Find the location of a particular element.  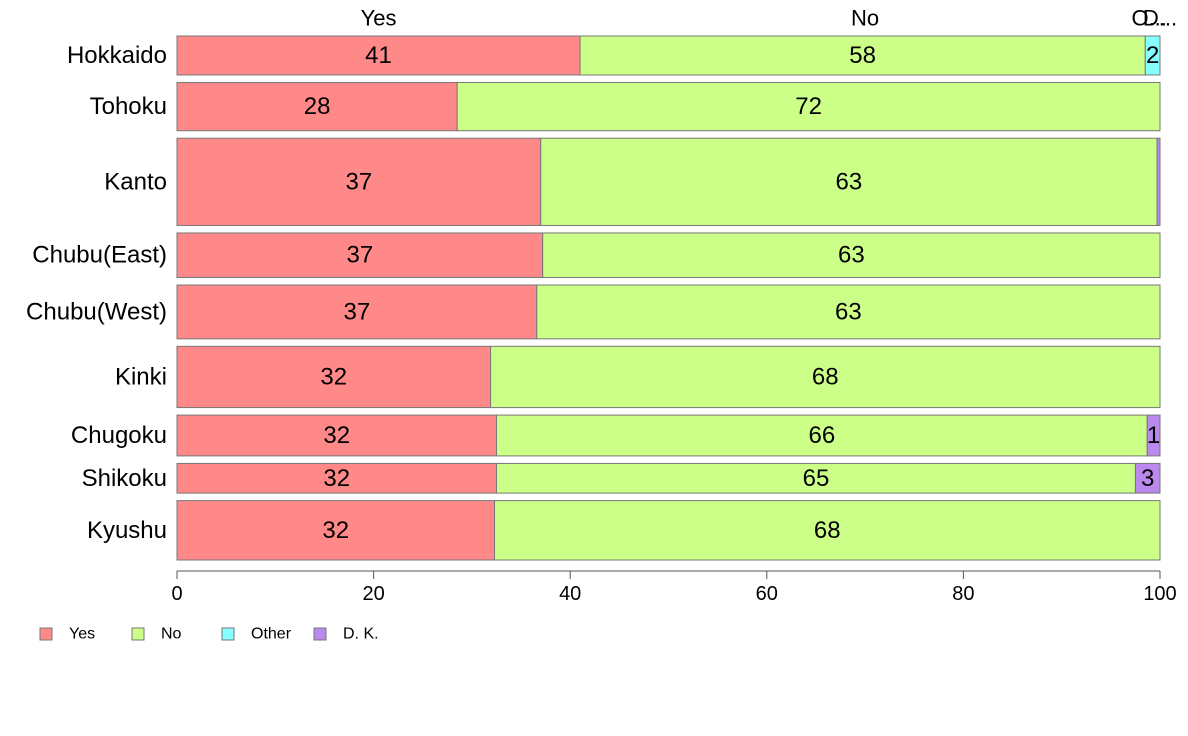

bar-hokkaido-no is located at coordinates (862, 55).